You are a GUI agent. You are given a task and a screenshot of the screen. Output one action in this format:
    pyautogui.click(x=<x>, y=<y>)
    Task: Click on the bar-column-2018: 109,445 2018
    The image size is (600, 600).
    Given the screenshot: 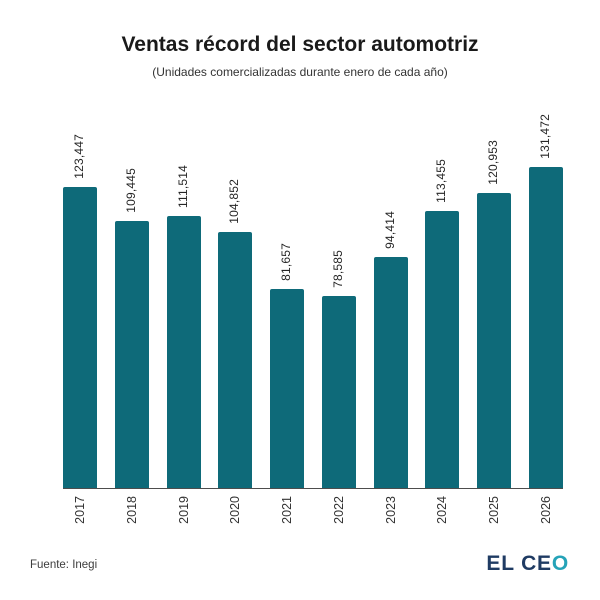 What is the action you would take?
    pyautogui.click(x=131, y=341)
    